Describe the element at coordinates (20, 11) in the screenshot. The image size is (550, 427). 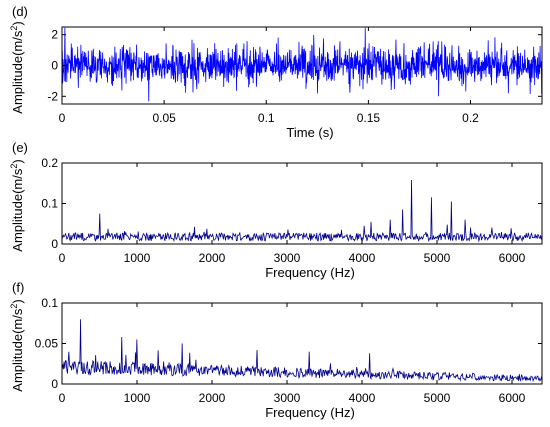
I see `panel-label: (d)` at that location.